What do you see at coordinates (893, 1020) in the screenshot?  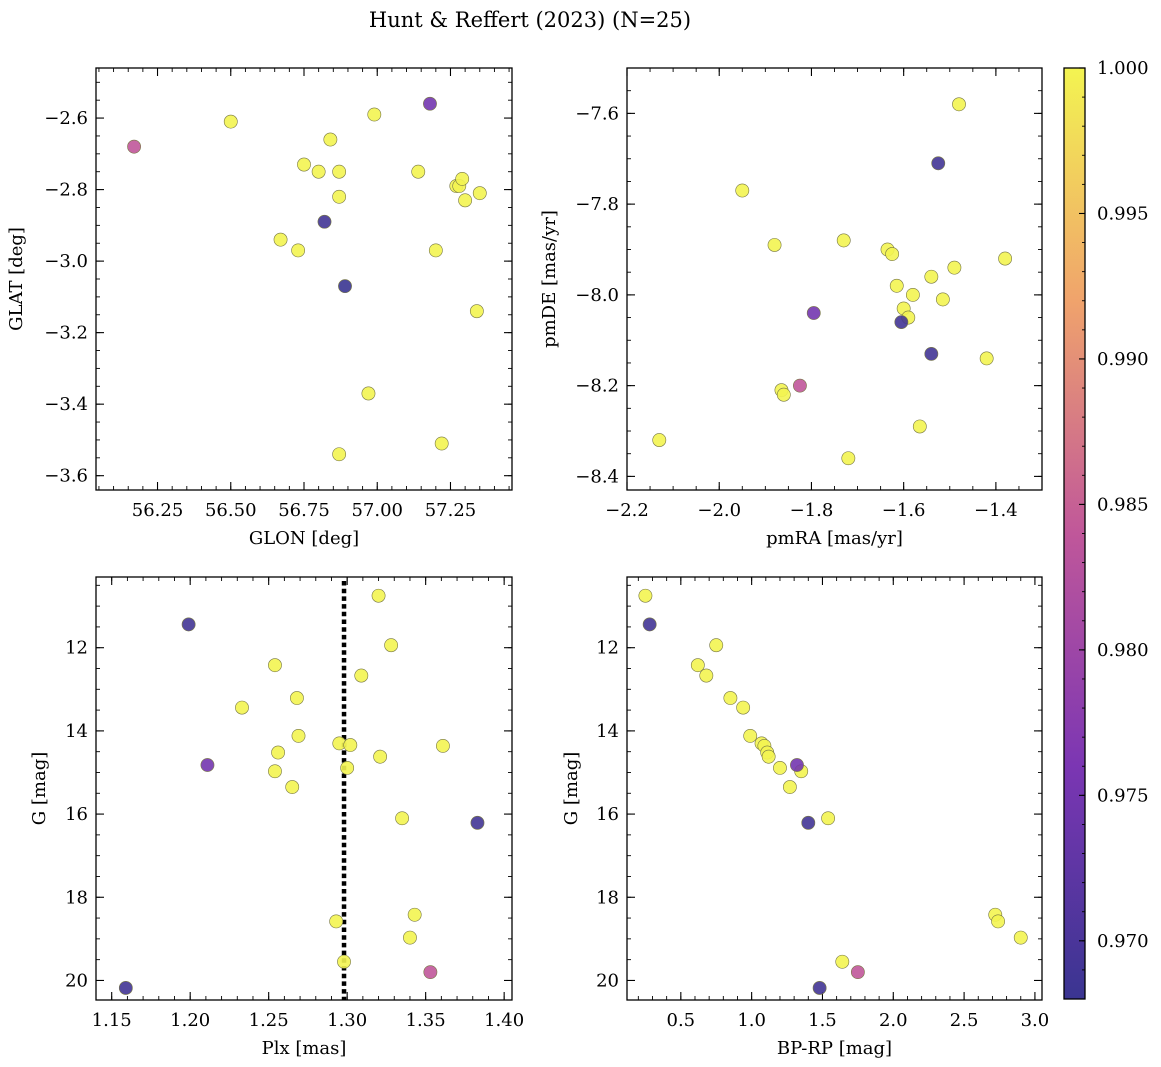 I see `x-tick-label: 2.0` at bounding box center [893, 1020].